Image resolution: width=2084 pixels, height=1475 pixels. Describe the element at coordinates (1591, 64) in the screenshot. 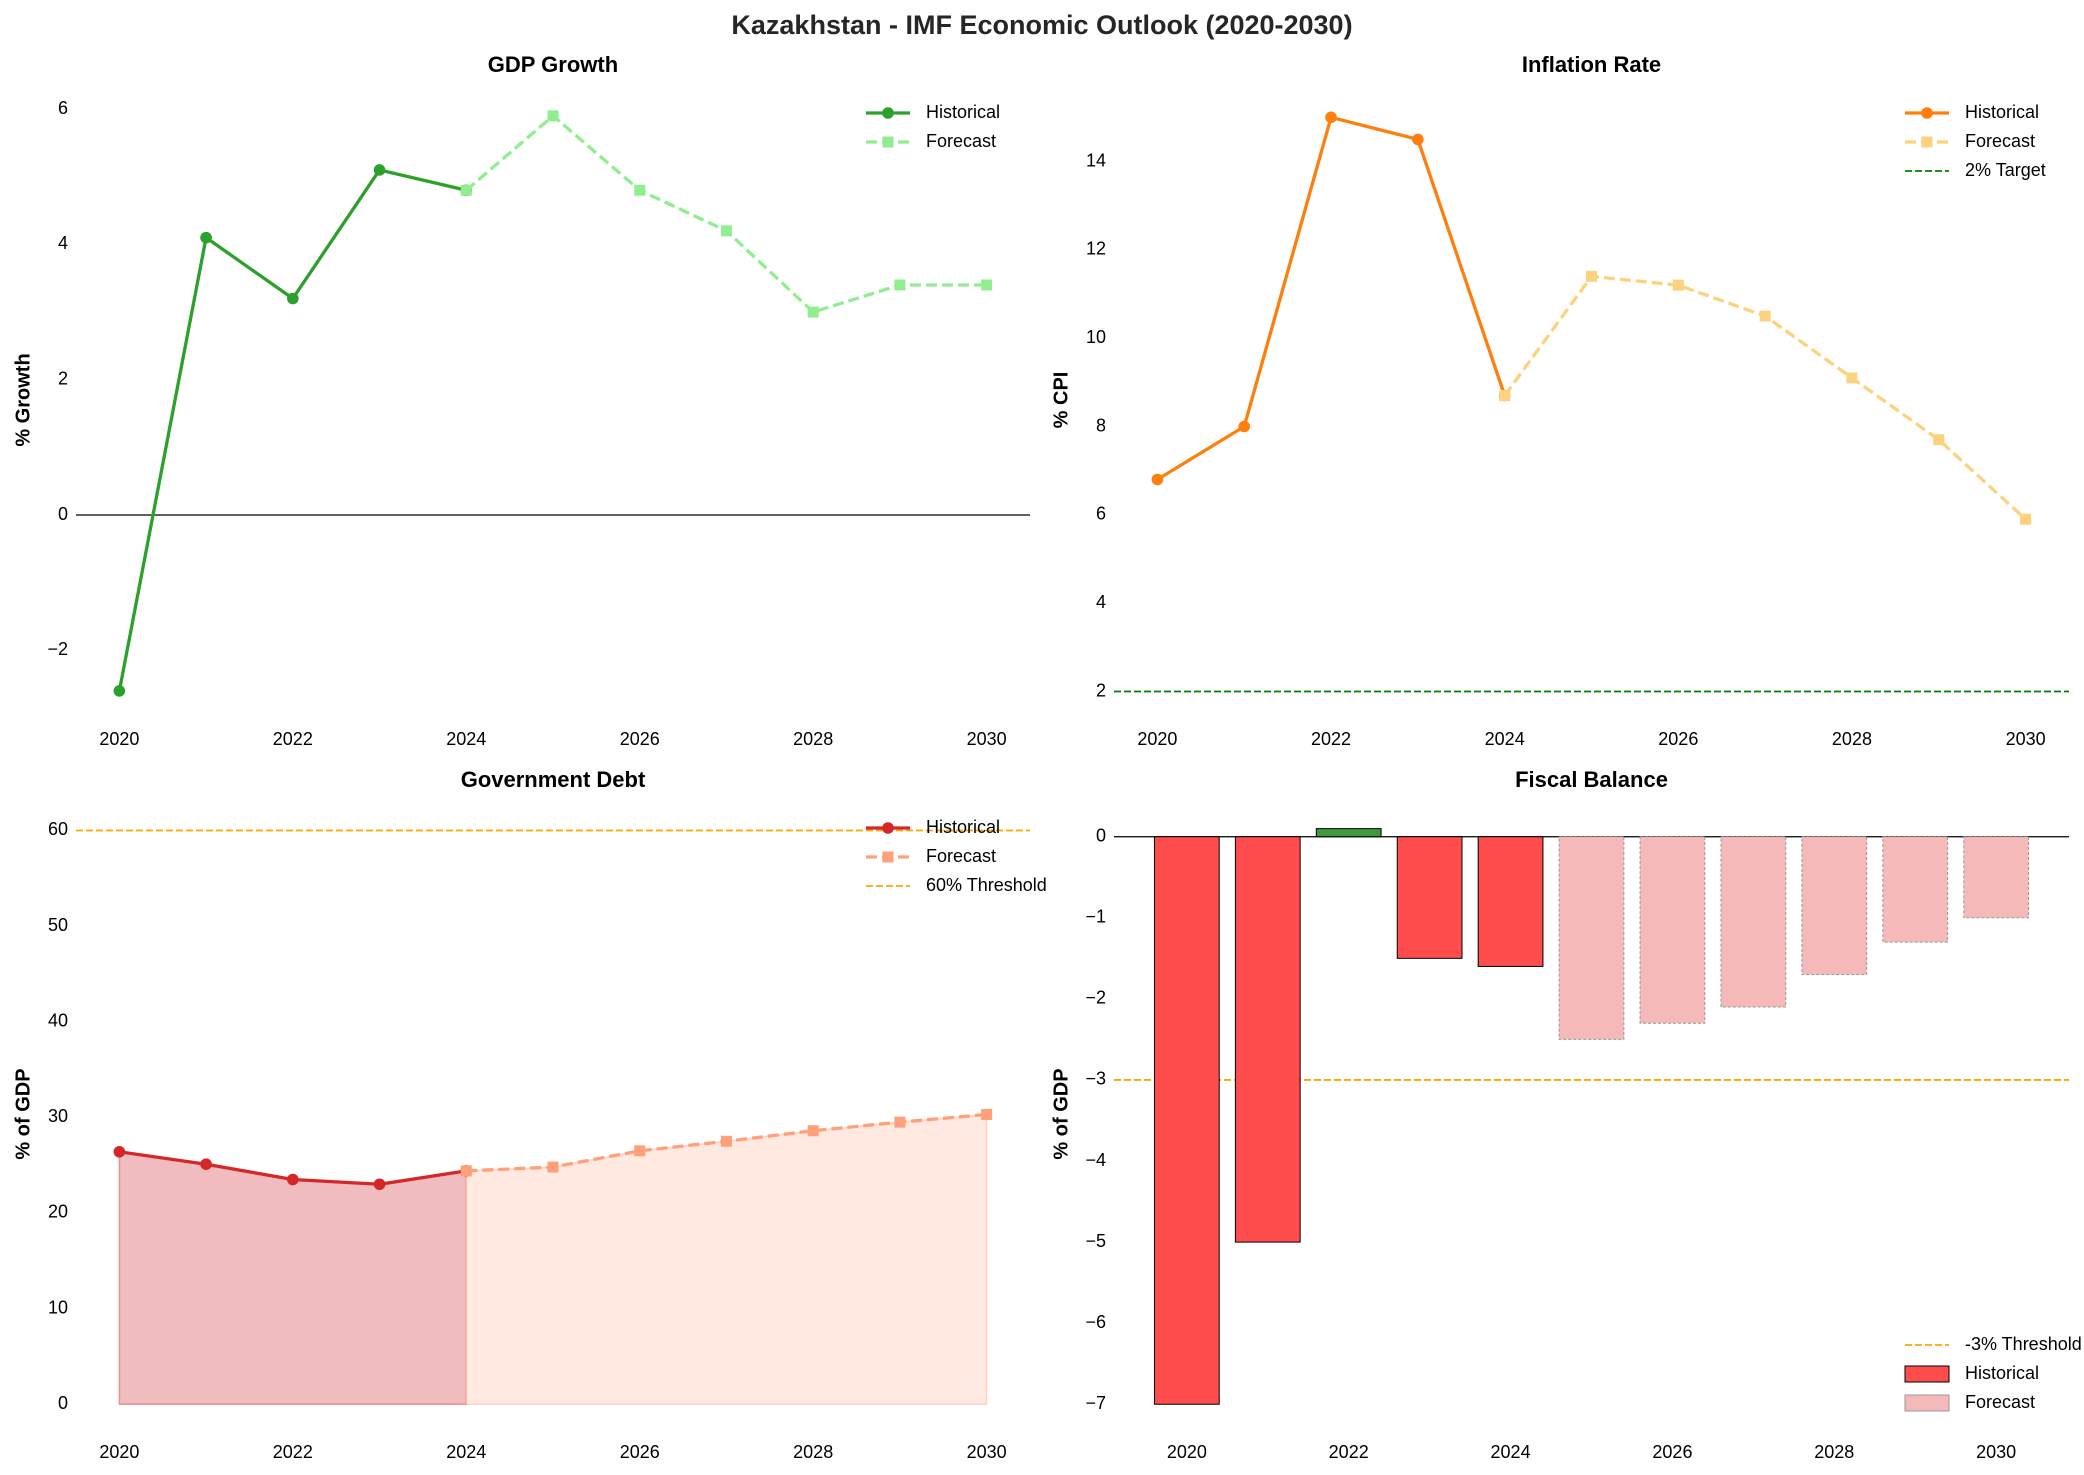

I see `panel-title: Inflation Rate` at that location.